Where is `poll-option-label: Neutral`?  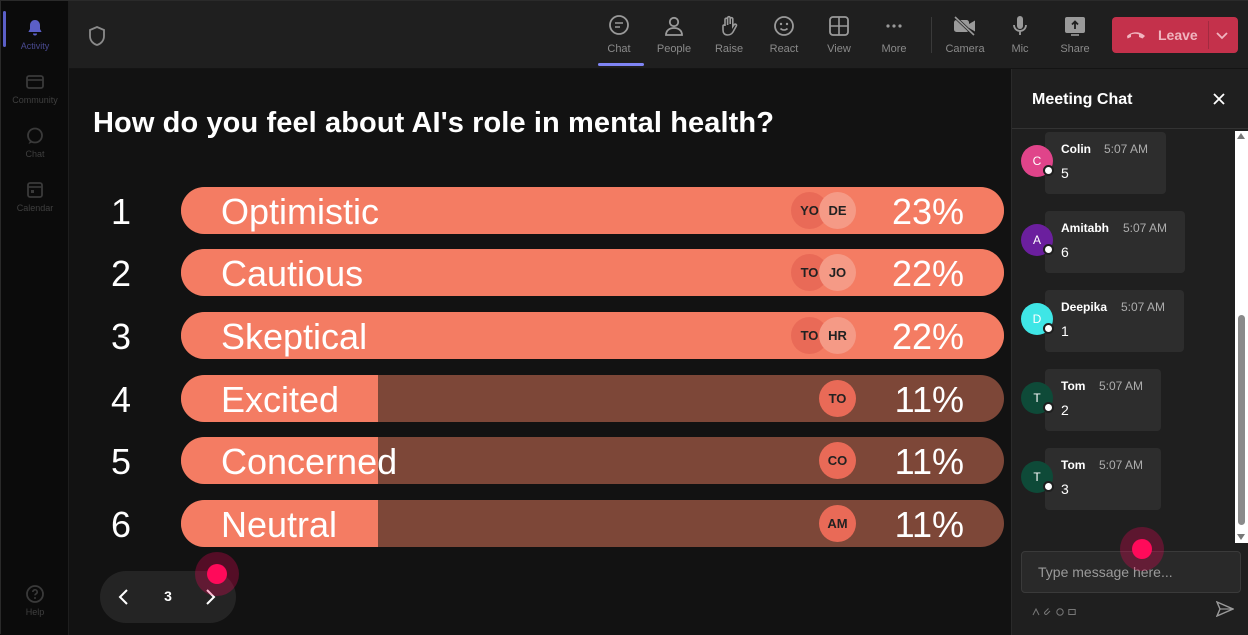 poll-option-label: Neutral is located at coordinates (279, 524).